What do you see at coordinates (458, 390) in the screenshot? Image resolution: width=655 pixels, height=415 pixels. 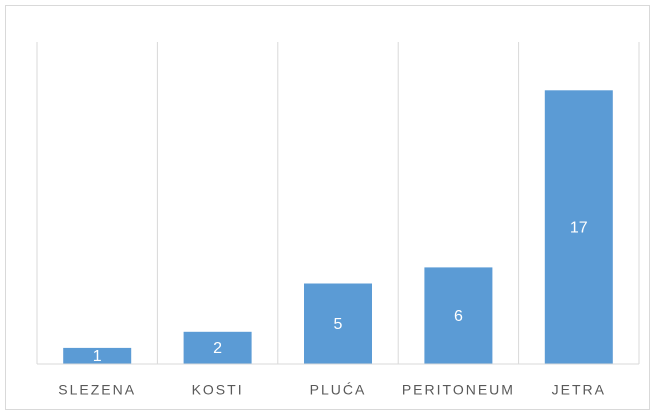 I see `x-tick-label: PERITONEUM` at bounding box center [458, 390].